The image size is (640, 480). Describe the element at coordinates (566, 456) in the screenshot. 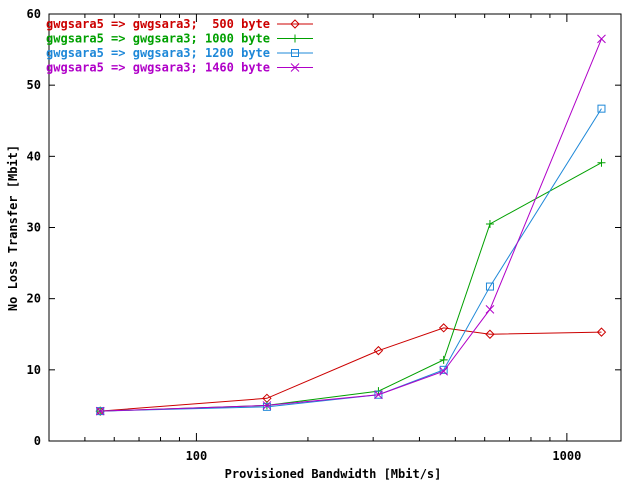

I see `x-tick-label: 1000` at that location.